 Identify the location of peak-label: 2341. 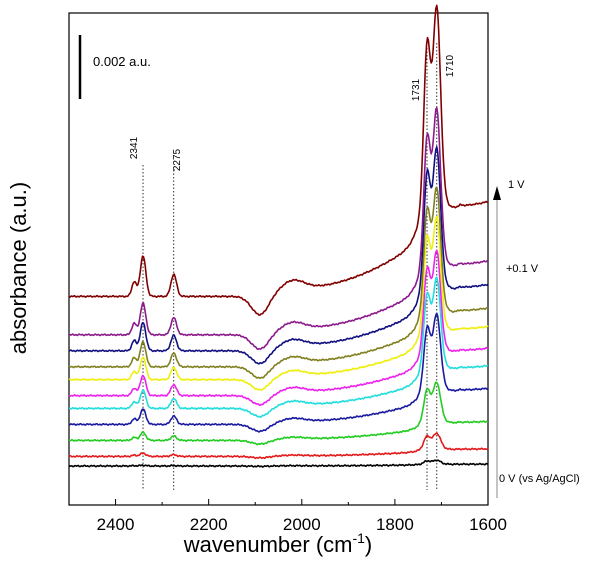
(134, 147).